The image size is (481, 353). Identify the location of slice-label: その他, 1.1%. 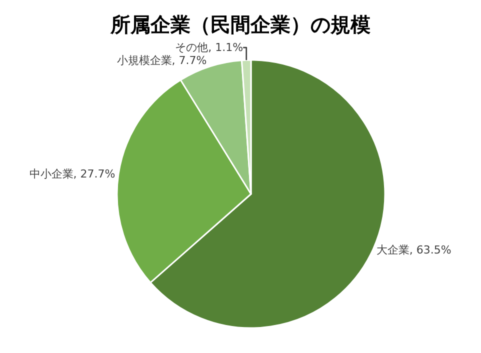
(209, 47).